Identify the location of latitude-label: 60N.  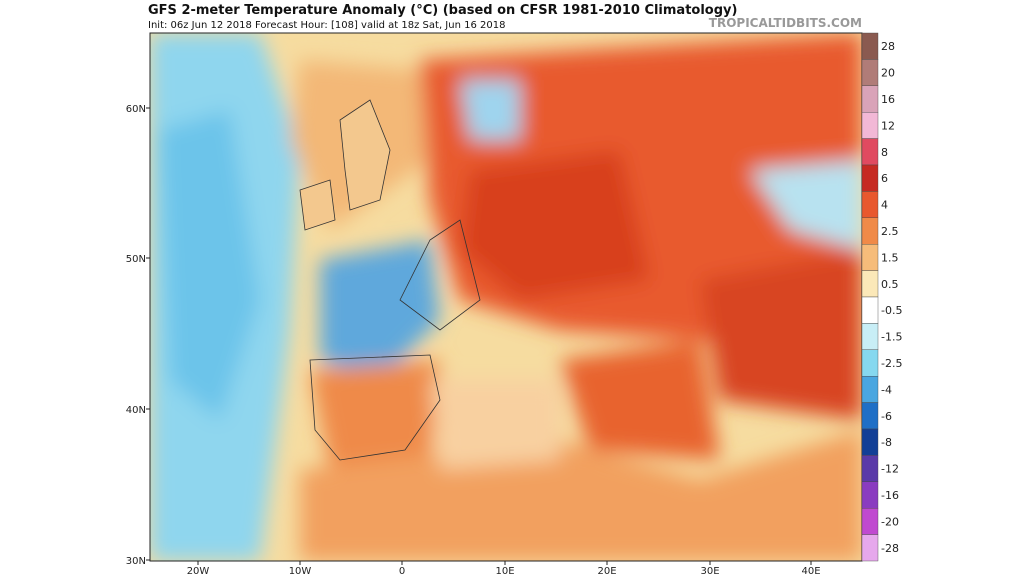
(136, 109).